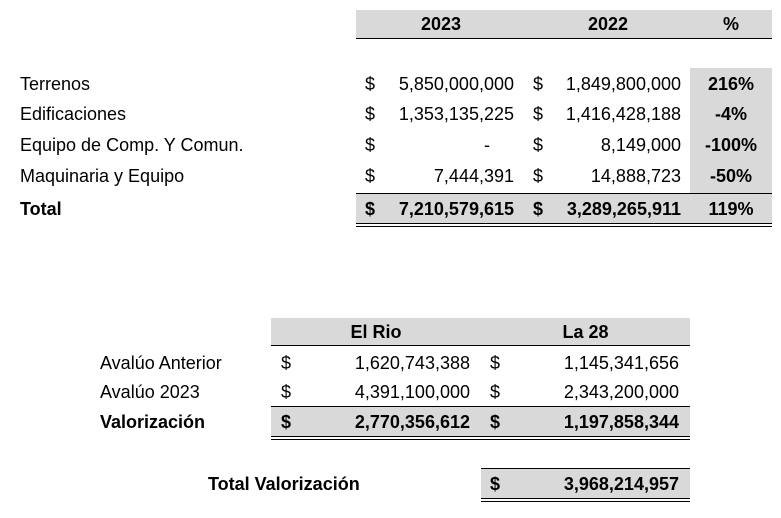 The image size is (781, 518). Describe the element at coordinates (608, 24) in the screenshot. I see `column-header-2022: 2022` at that location.